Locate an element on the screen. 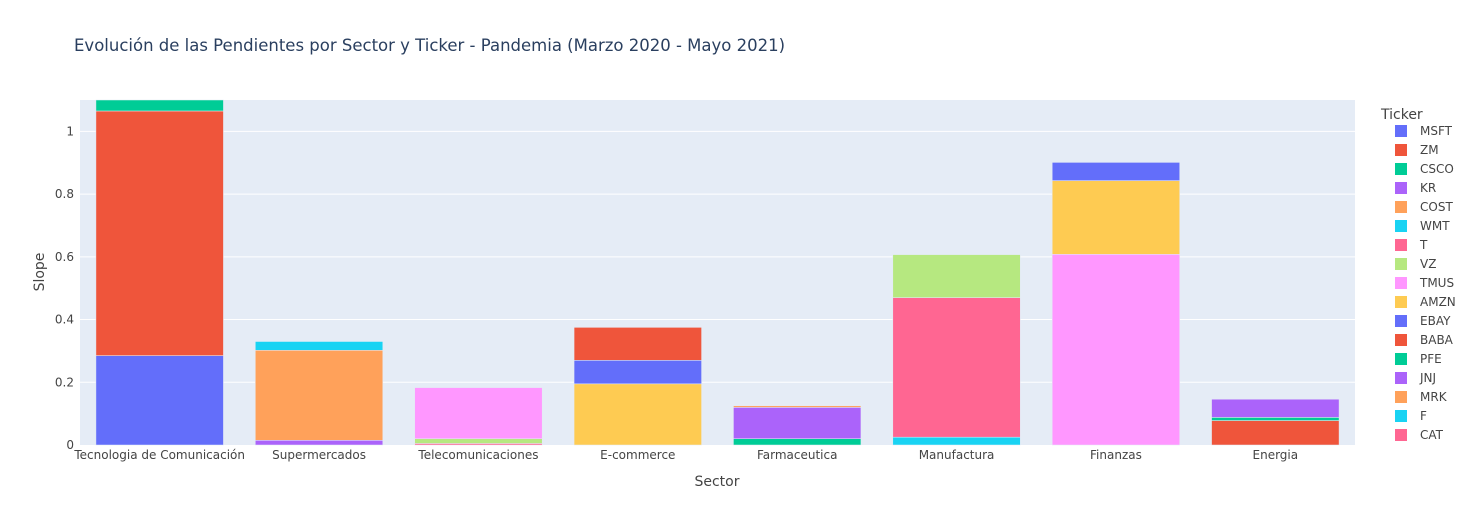 This screenshot has height=525, width=1474. legend-item-jnj: JNJ is located at coordinates (1415, 378).